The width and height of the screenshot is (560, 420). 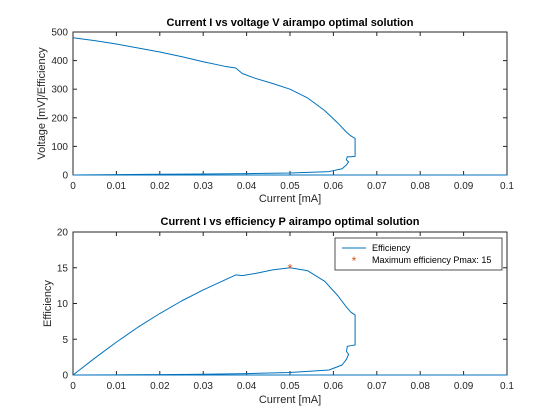 I want to click on y-tick-label: 500, so click(x=59, y=33).